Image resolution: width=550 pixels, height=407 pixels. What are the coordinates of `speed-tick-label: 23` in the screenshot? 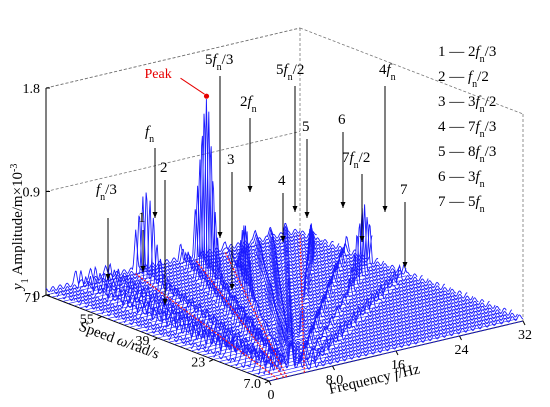 It's located at (198, 363).